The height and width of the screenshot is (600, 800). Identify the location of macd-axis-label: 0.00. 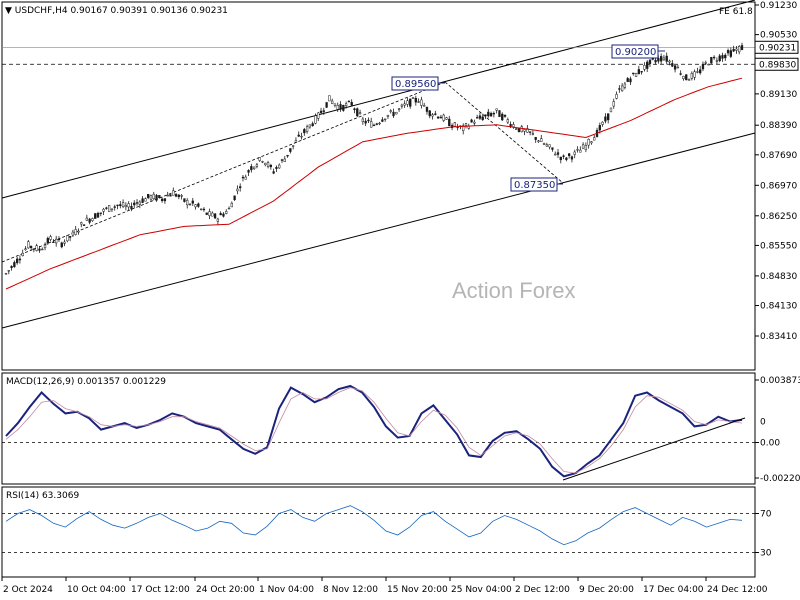
(770, 443).